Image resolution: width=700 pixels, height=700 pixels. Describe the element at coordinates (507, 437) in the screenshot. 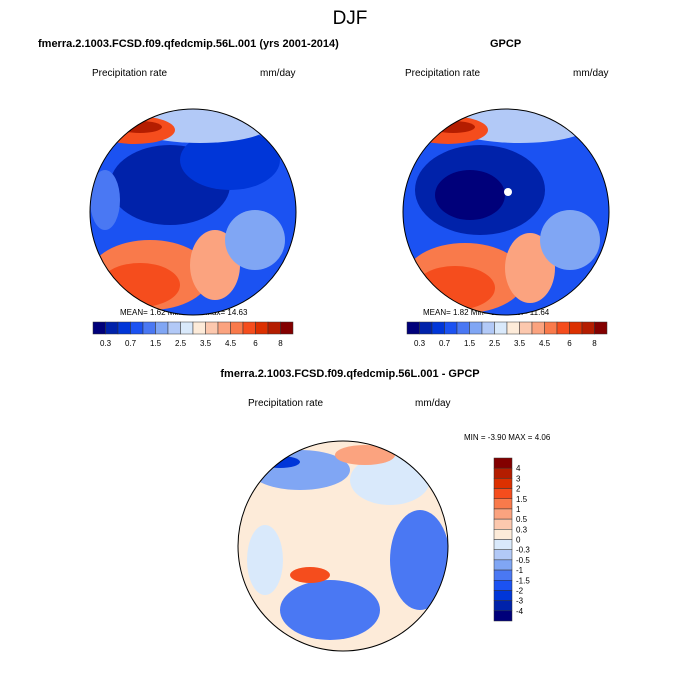

I see `panel3-stats: MIN = -3.90 MAX = 4.06` at that location.